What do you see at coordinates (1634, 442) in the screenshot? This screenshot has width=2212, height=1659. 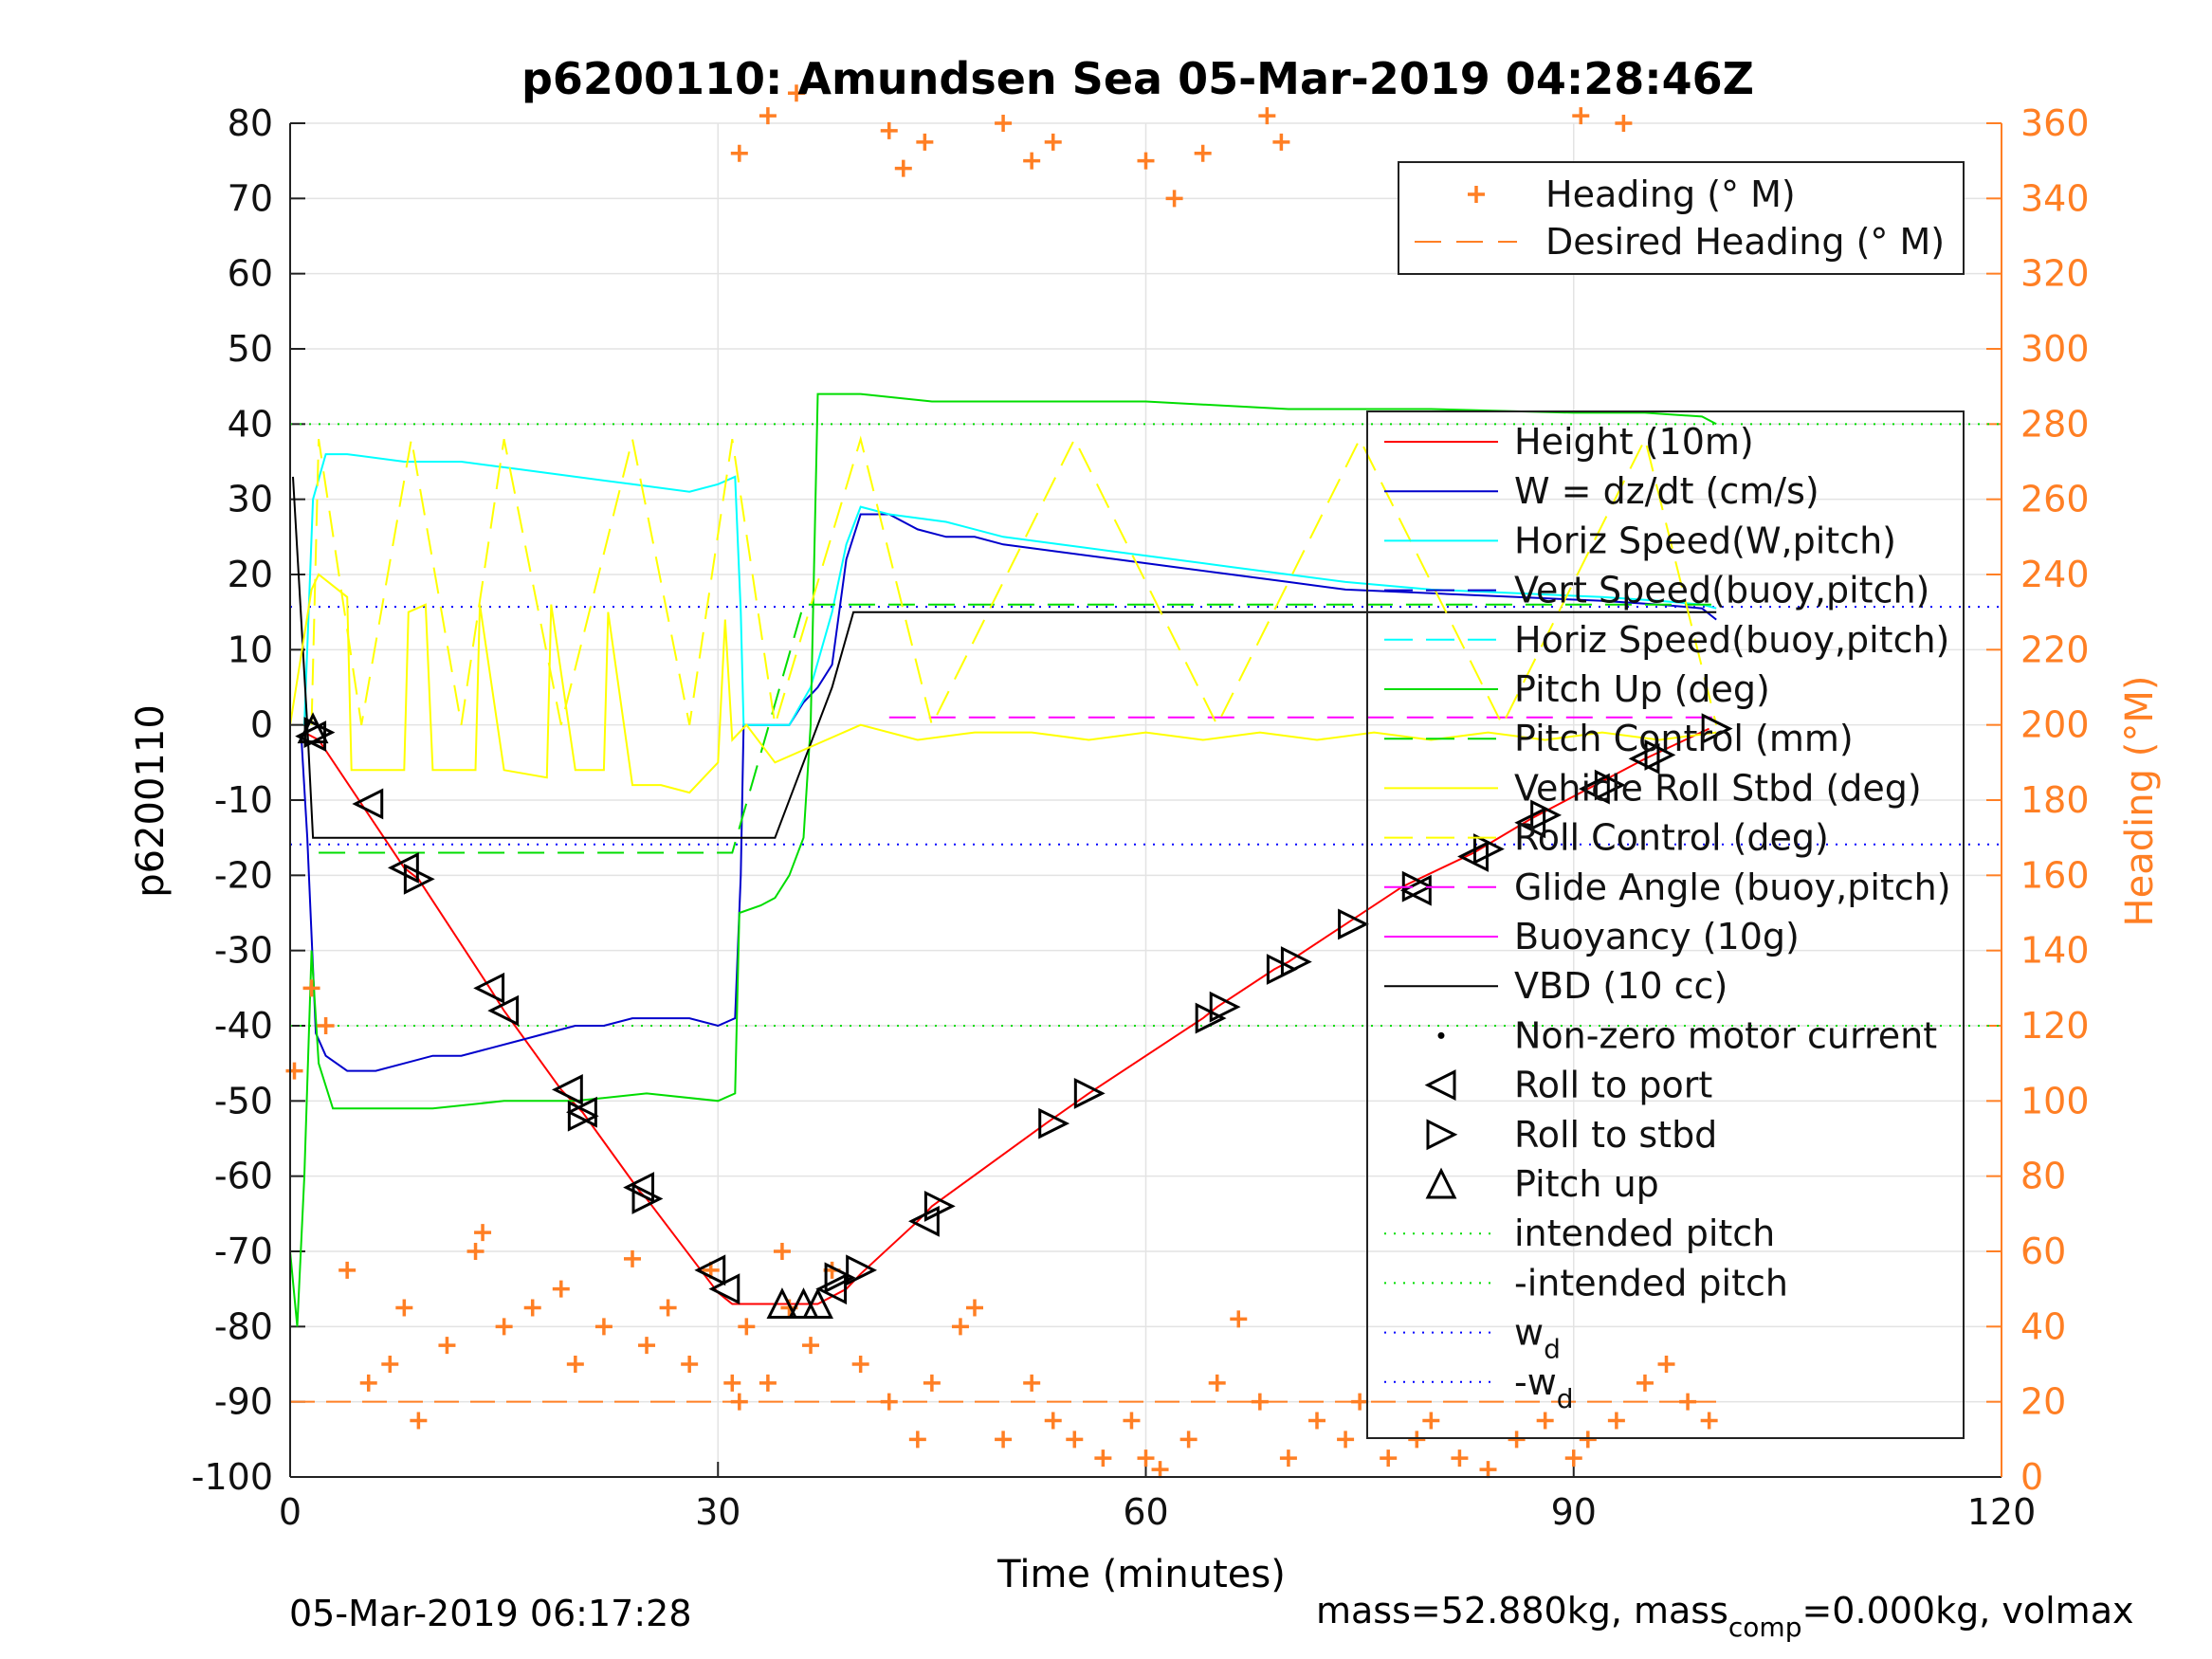 I see `legend-label: Height (10m)` at bounding box center [1634, 442].